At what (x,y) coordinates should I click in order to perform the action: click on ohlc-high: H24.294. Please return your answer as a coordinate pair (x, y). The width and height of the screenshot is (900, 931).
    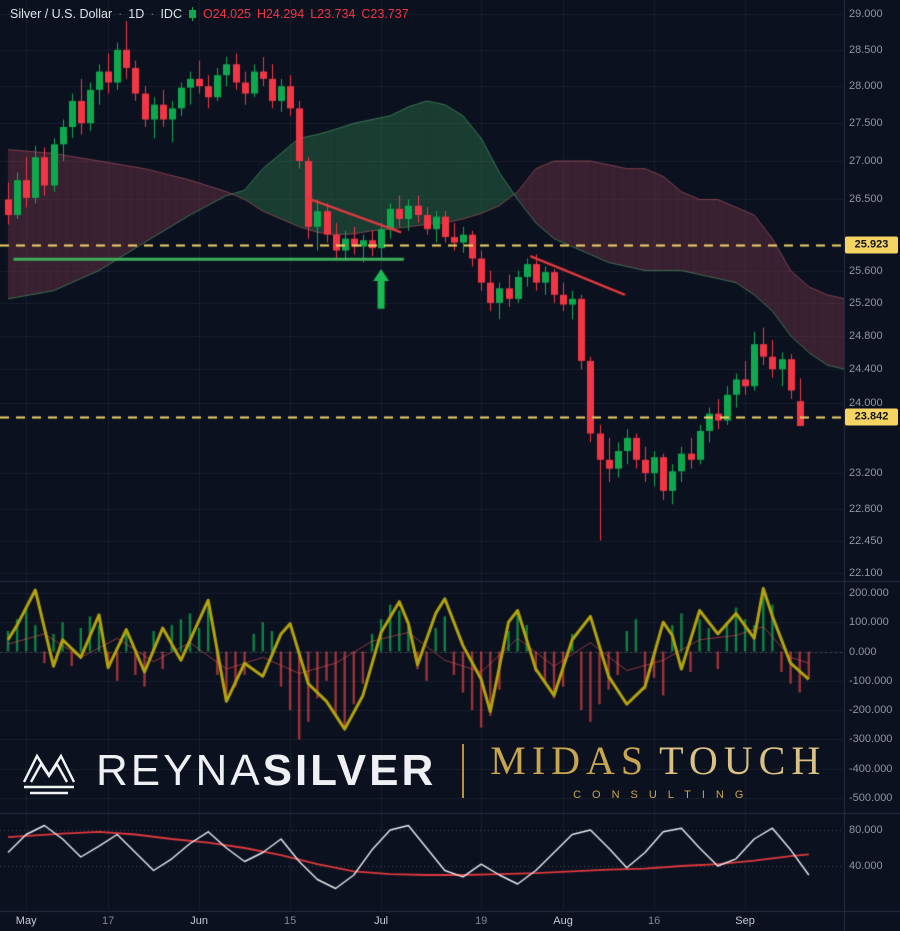
    Looking at the image, I should click on (280, 14).